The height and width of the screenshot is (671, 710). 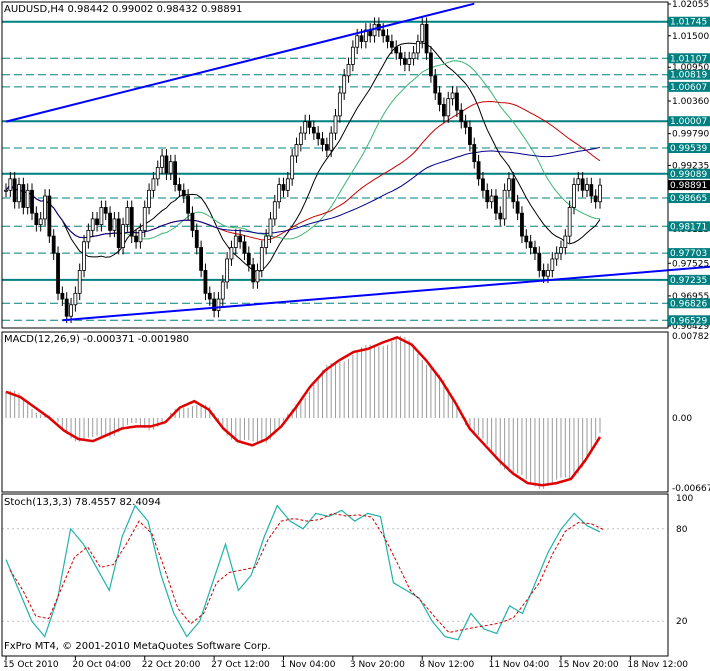 I want to click on stoch-title: Stoch(13,3,3) 78.4557 82.4094, so click(x=82, y=502).